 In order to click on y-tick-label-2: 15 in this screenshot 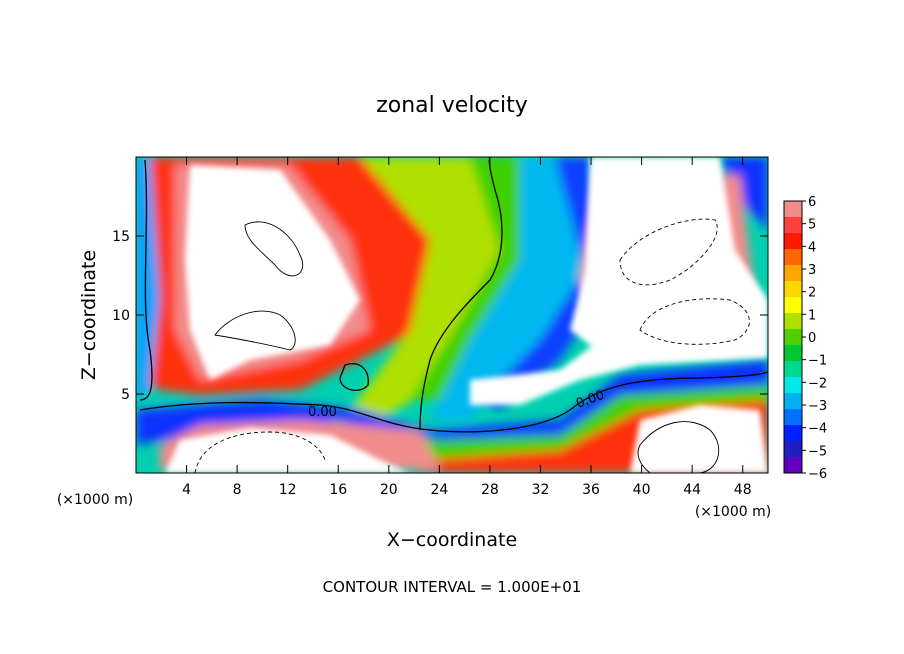, I will do `click(121, 237)`.